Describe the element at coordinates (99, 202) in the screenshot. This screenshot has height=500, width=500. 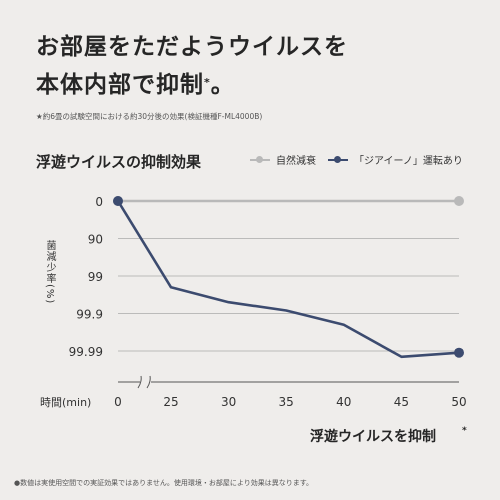
I see `y-tick-label: 0` at that location.